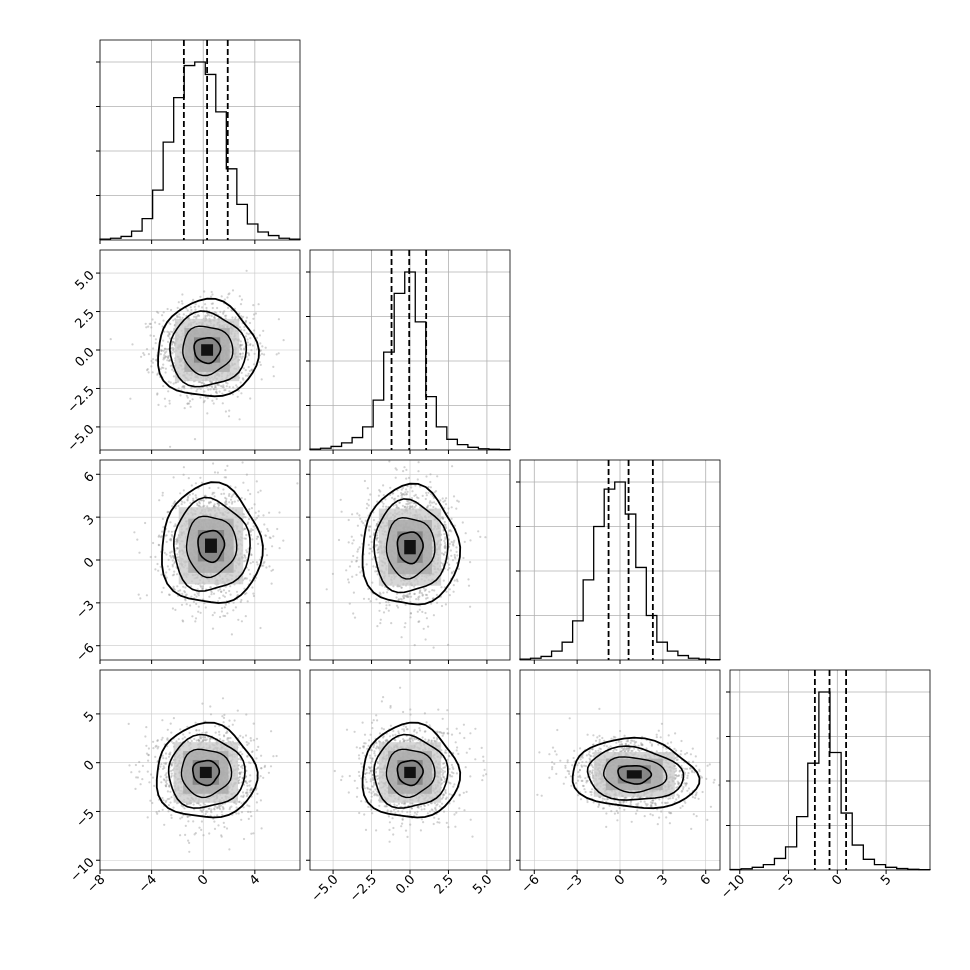 The width and height of the screenshot is (970, 970). I want to click on contour-line, so click(411, 546).